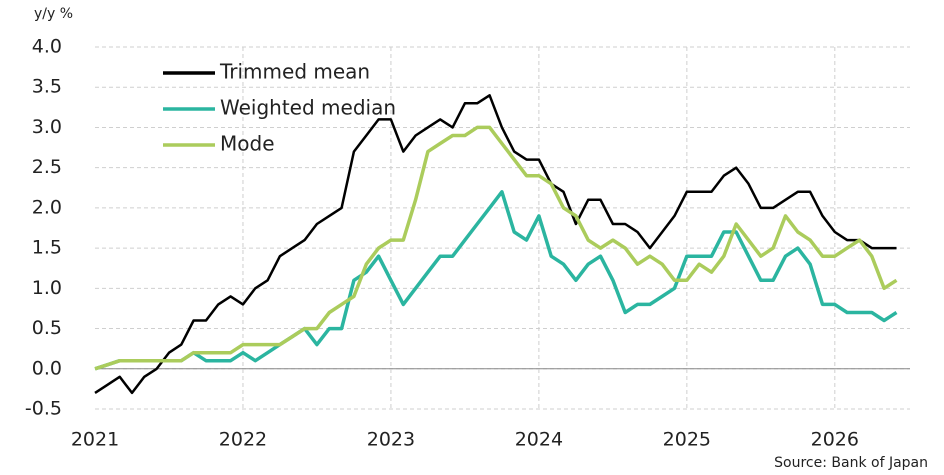 The height and width of the screenshot is (475, 944). I want to click on y-tick-label: 0.0, so click(47, 368).